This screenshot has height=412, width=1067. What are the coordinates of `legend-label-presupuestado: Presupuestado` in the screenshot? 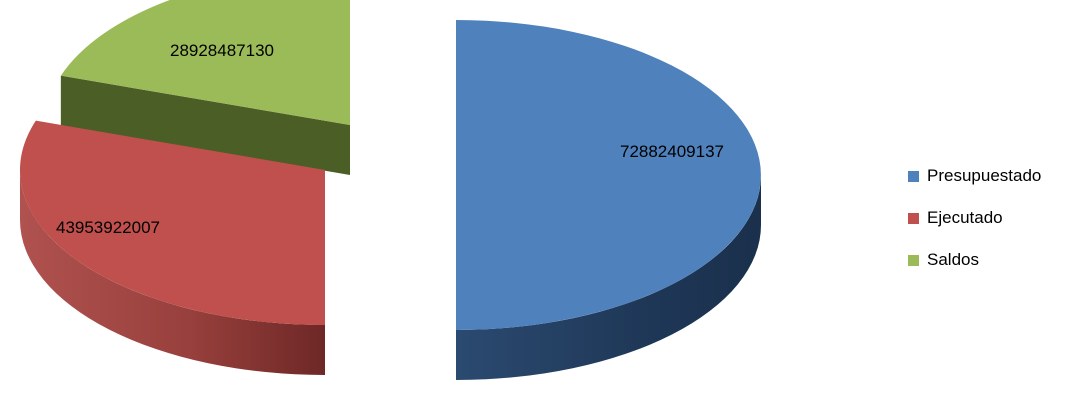 It's located at (984, 175).